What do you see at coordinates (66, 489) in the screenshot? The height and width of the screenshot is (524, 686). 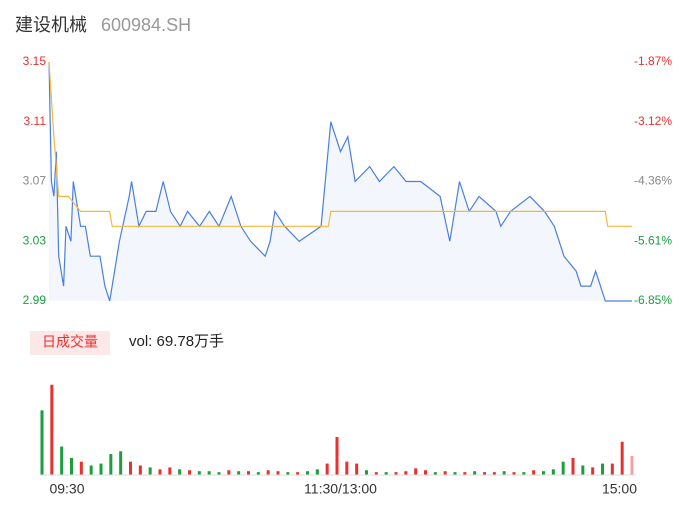 I see `x-tick-label: 09:30` at bounding box center [66, 489].